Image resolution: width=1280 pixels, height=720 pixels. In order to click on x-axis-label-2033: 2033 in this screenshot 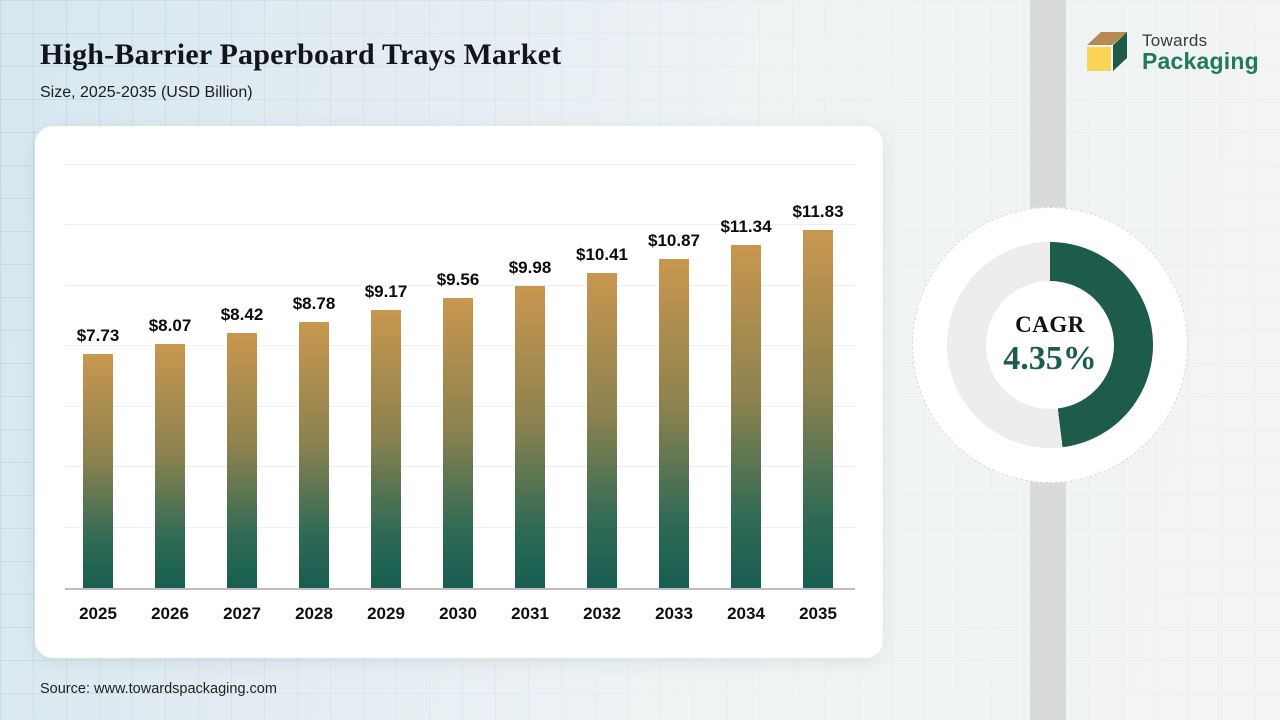, I will do `click(674, 613)`.